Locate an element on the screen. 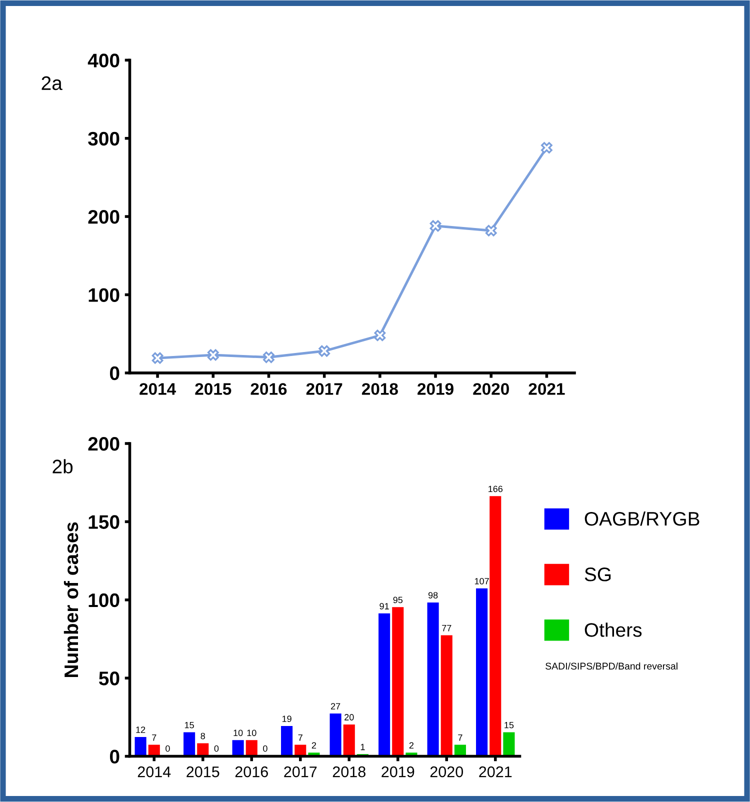 The image size is (750, 802). data-label: 166 is located at coordinates (495, 489).